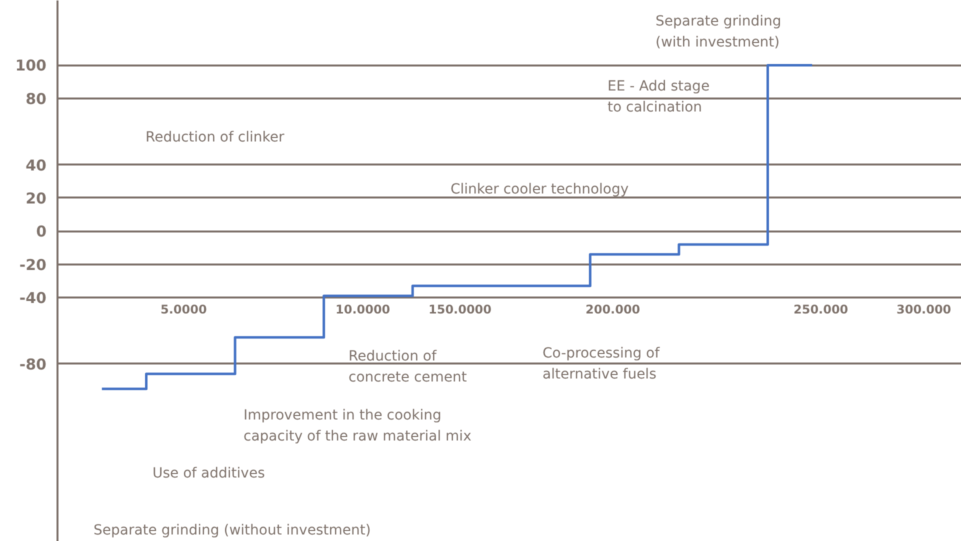 Image resolution: width=961 pixels, height=541 pixels. I want to click on annotation: 10.0000, so click(363, 309).